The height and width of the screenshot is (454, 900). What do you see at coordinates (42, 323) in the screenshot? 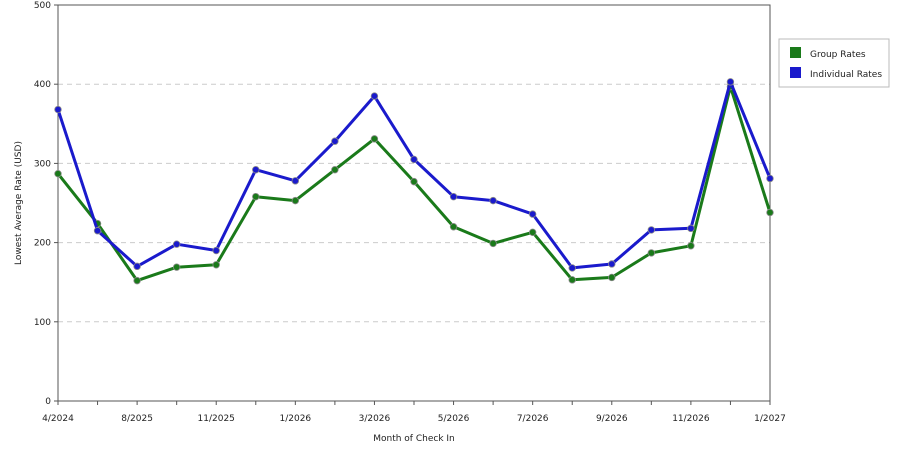
I see `y-tick-label: 100` at bounding box center [42, 323].